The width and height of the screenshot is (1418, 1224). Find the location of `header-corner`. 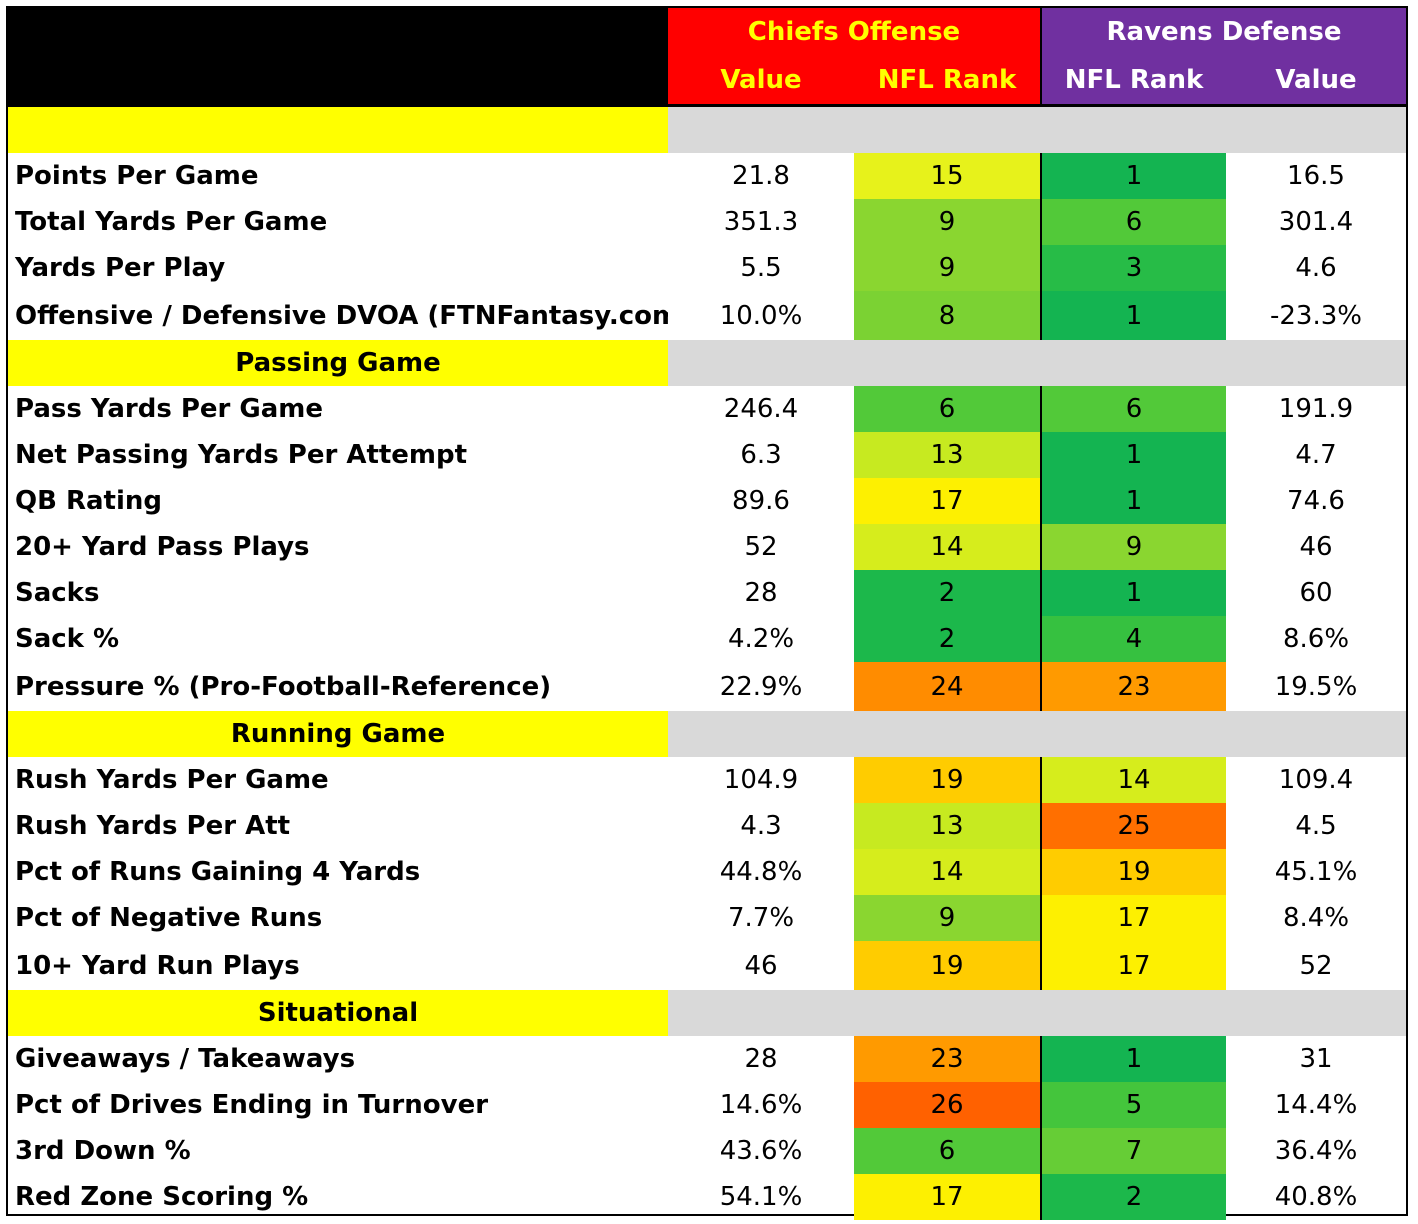

header-corner is located at coordinates (338, 32).